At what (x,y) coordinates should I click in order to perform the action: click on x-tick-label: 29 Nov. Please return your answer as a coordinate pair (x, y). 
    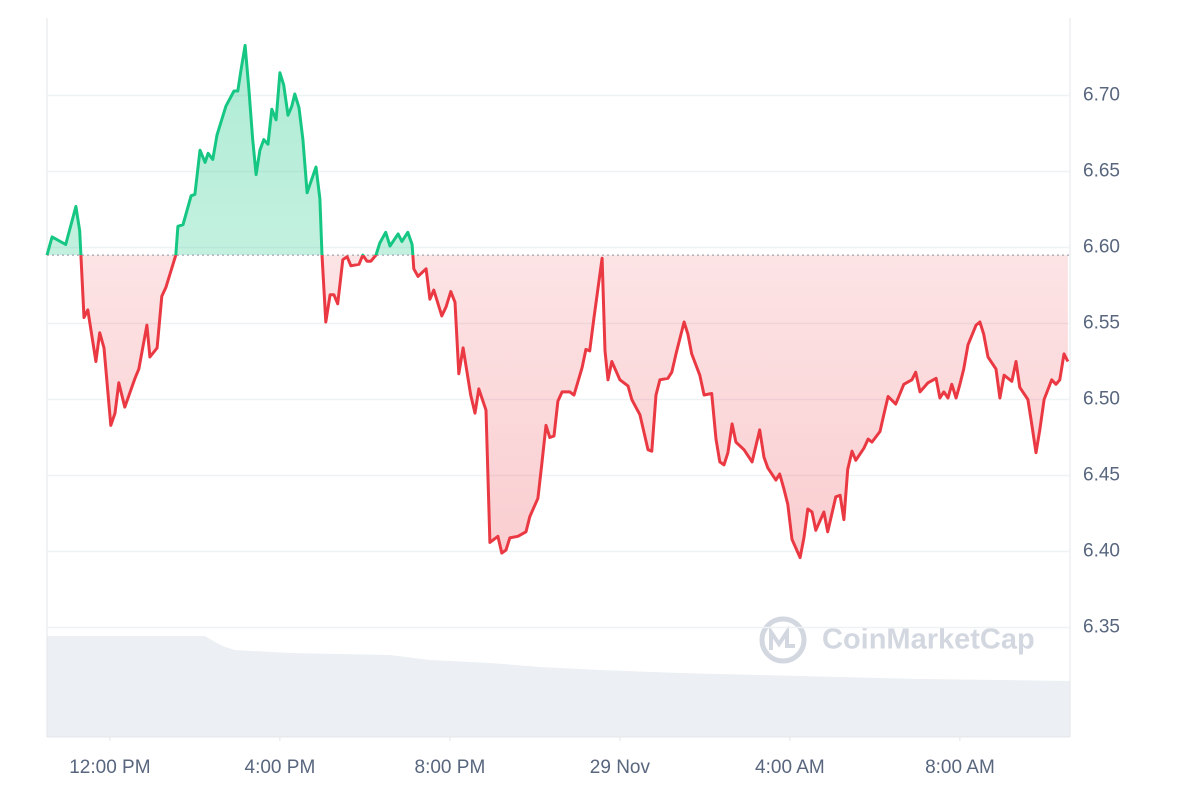
    Looking at the image, I should click on (620, 767).